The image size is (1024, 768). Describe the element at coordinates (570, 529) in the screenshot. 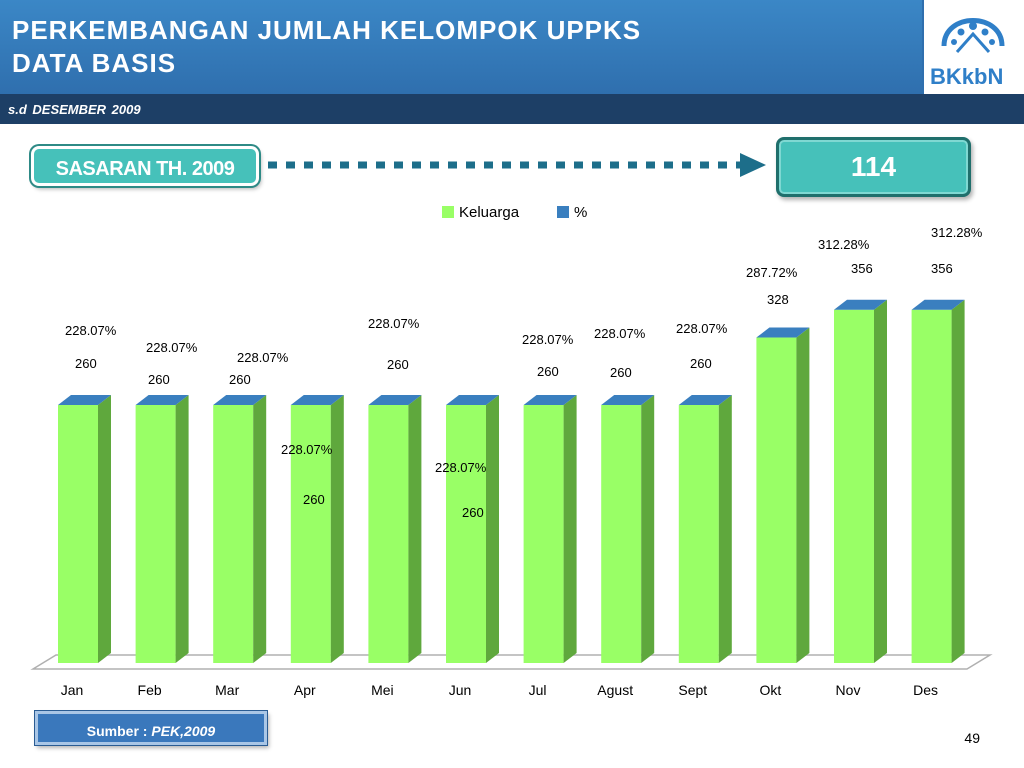

I see `bar-side-jul` at that location.